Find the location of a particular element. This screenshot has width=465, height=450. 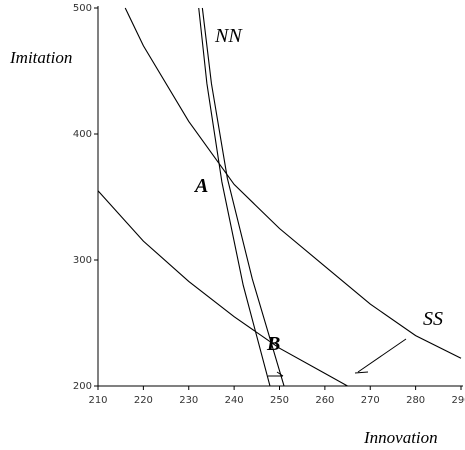

point-label: A is located at coordinates (200, 186).